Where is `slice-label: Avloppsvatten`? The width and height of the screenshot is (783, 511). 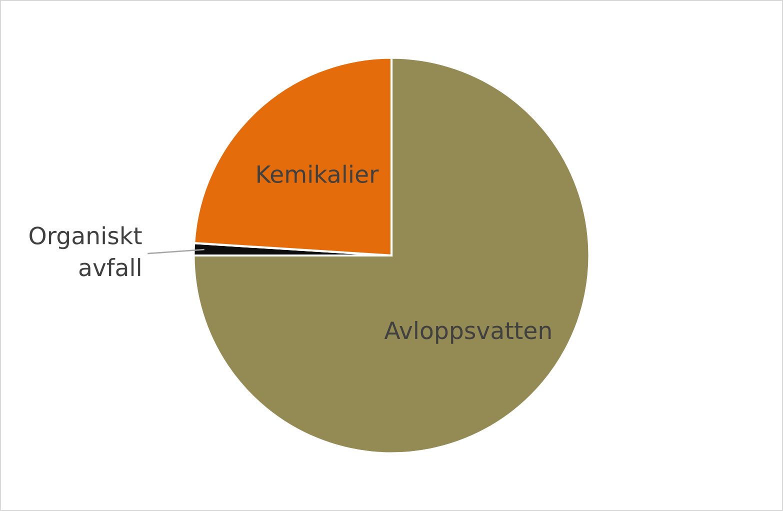 slice-label: Avloppsvatten is located at coordinates (467, 332).